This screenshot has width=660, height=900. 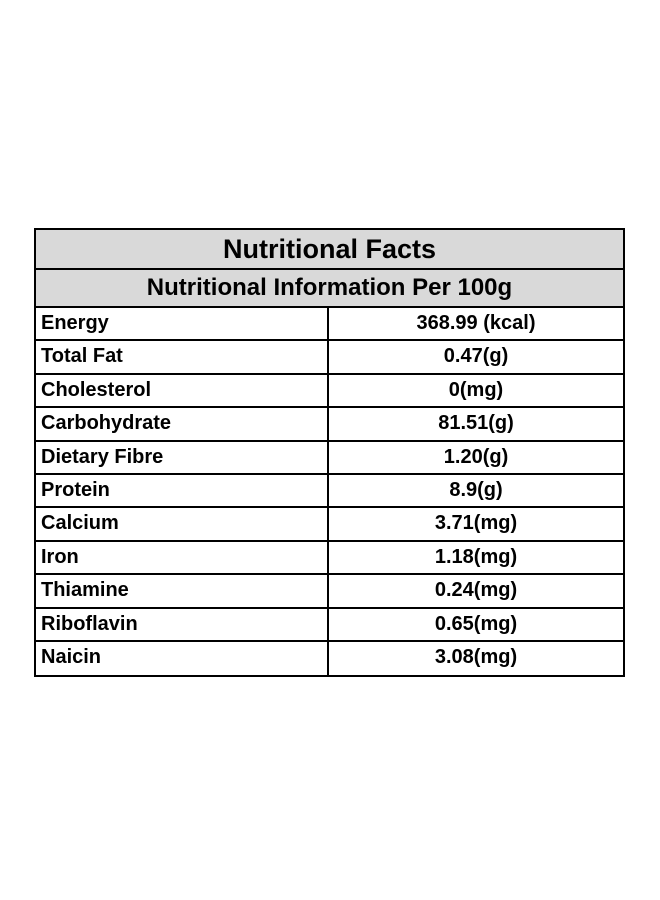 What do you see at coordinates (182, 324) in the screenshot?
I see `nutrient-name: Energy` at bounding box center [182, 324].